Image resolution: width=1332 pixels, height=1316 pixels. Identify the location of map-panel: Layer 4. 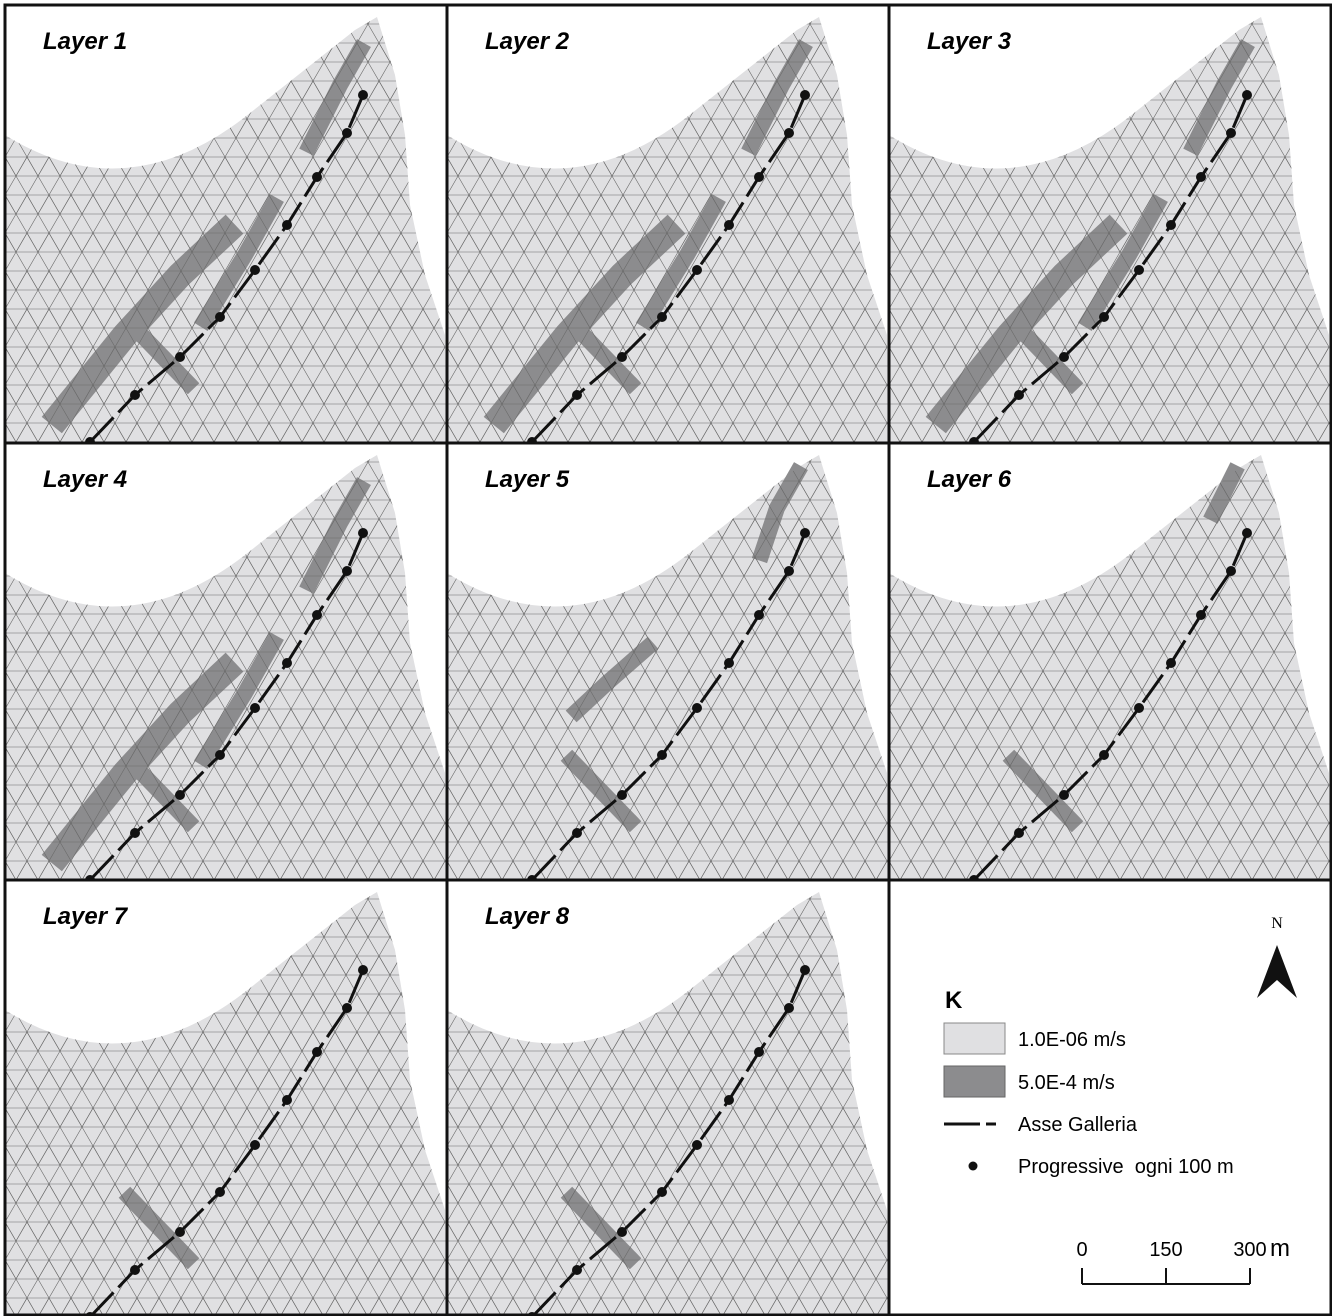
(226, 667).